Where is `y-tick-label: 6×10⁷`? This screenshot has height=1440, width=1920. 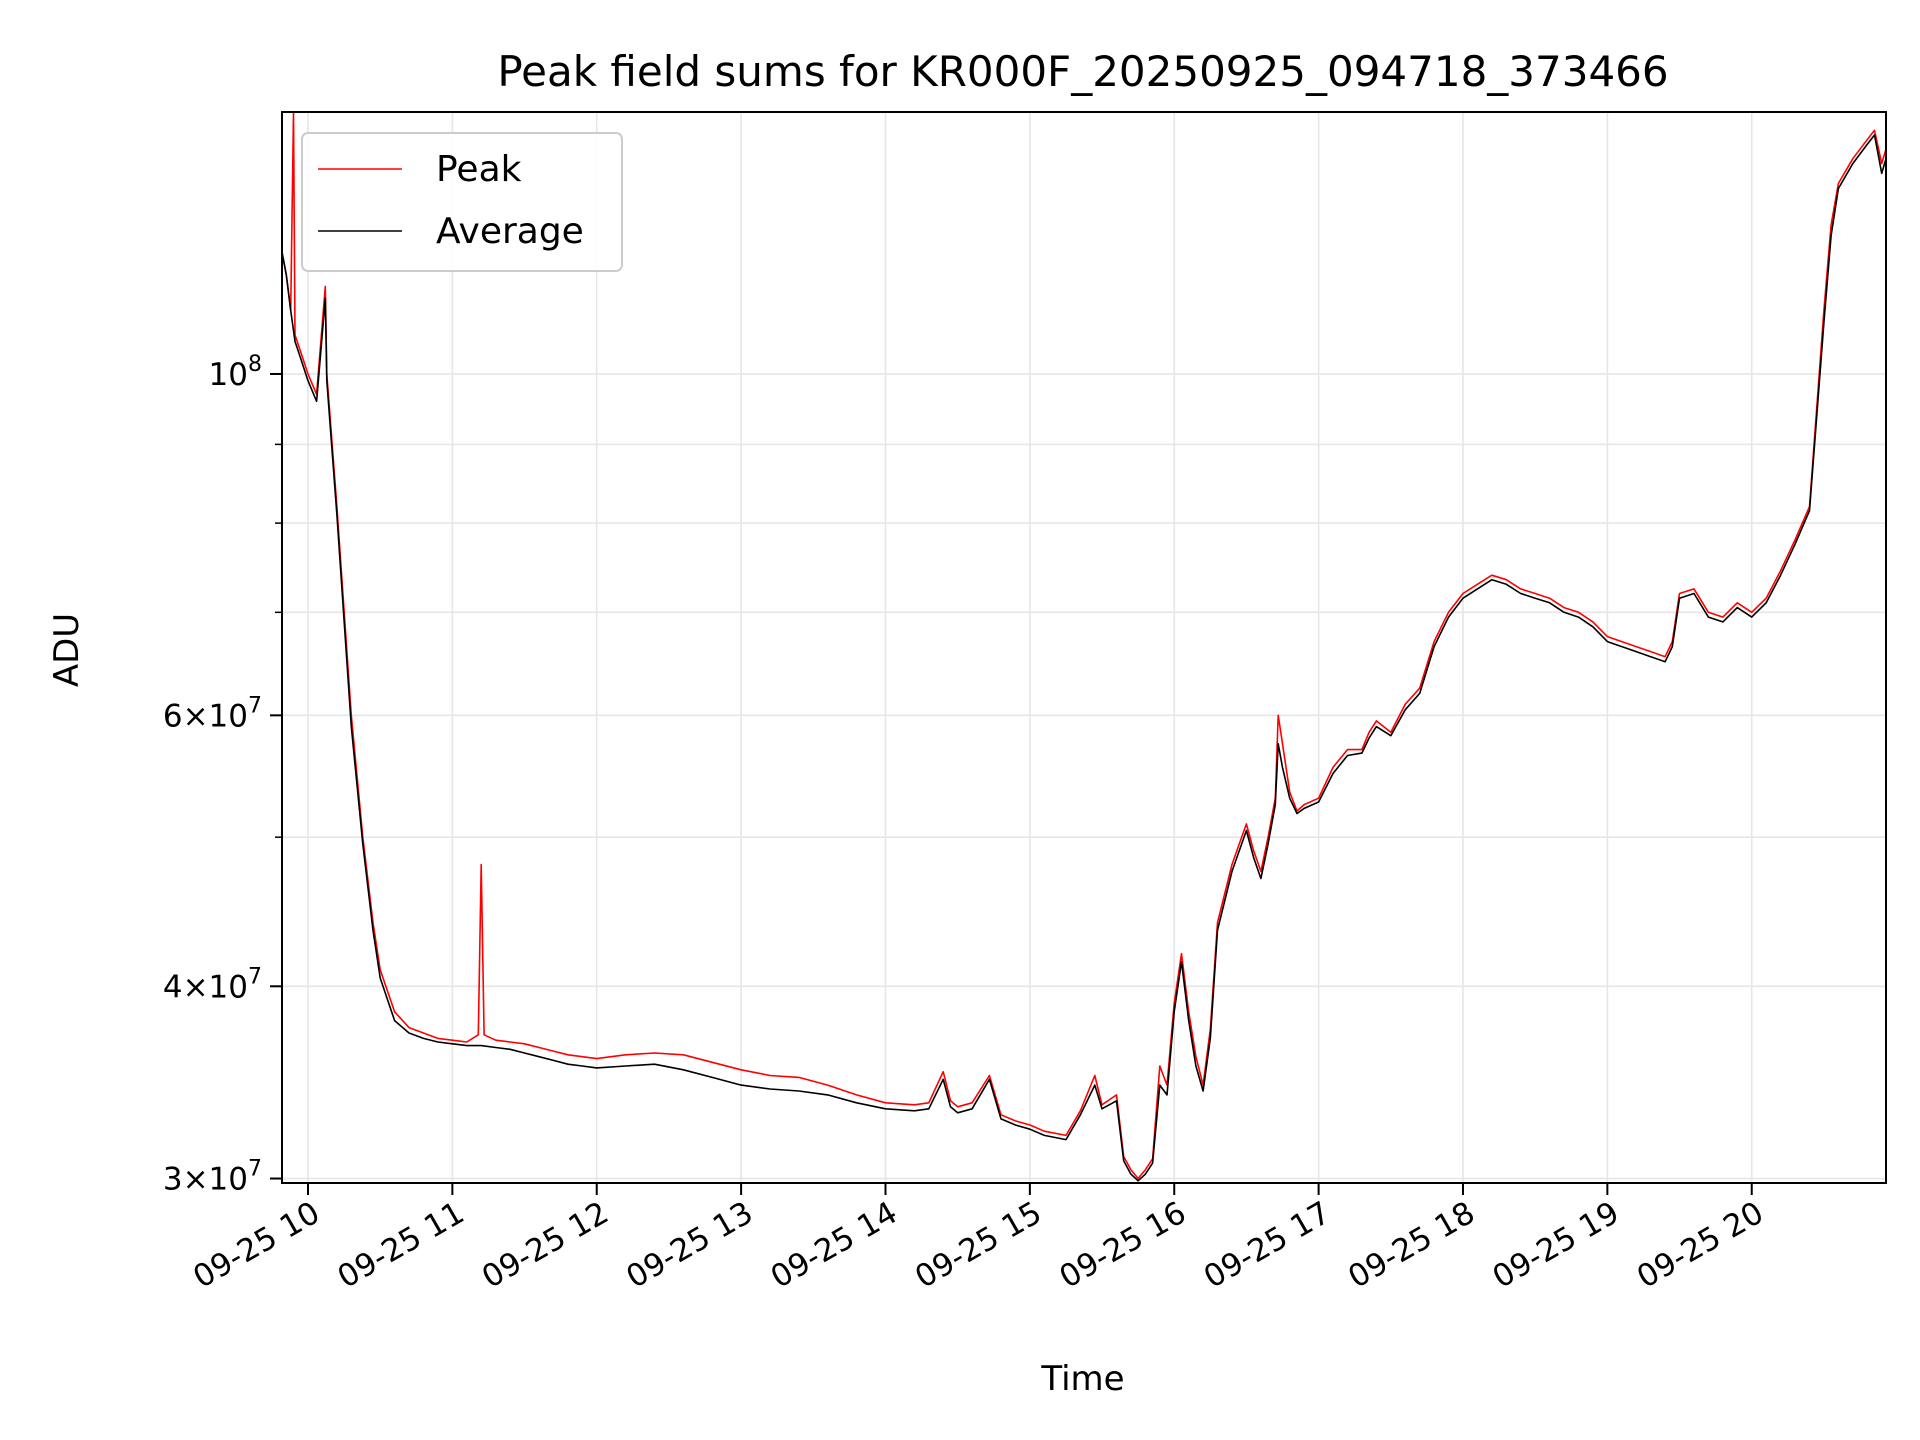
y-tick-label: 6×10⁷ is located at coordinates (212, 713).